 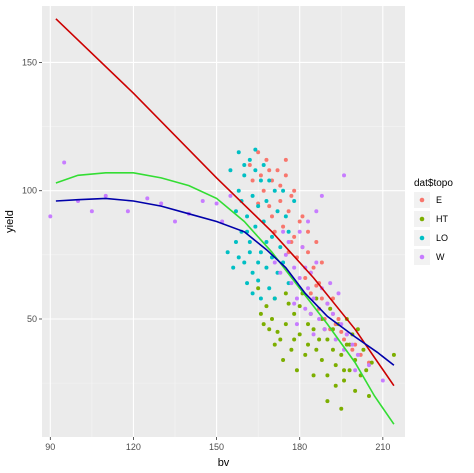 What do you see at coordinates (216, 447) in the screenshot?
I see `x-tick-label: 150` at bounding box center [216, 447].